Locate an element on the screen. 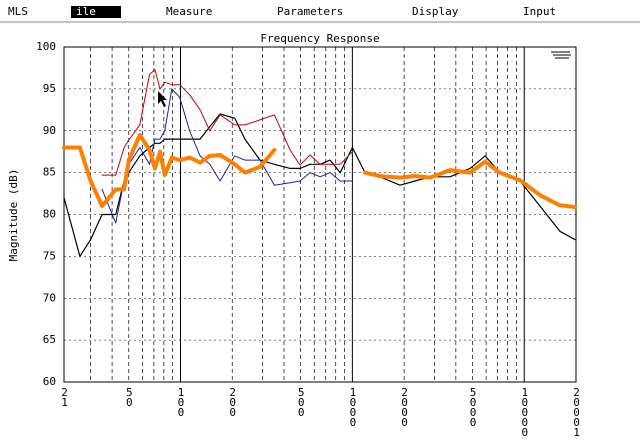 The width and height of the screenshot is (640, 444). x-tick-label: 5000 is located at coordinates (473, 406).